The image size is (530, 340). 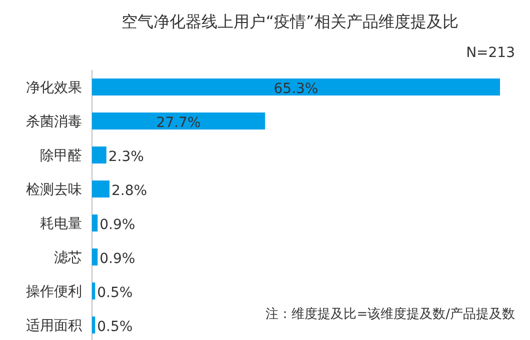 What do you see at coordinates (54, 292) in the screenshot?
I see `y-tick-label: 操作便利` at bounding box center [54, 292].